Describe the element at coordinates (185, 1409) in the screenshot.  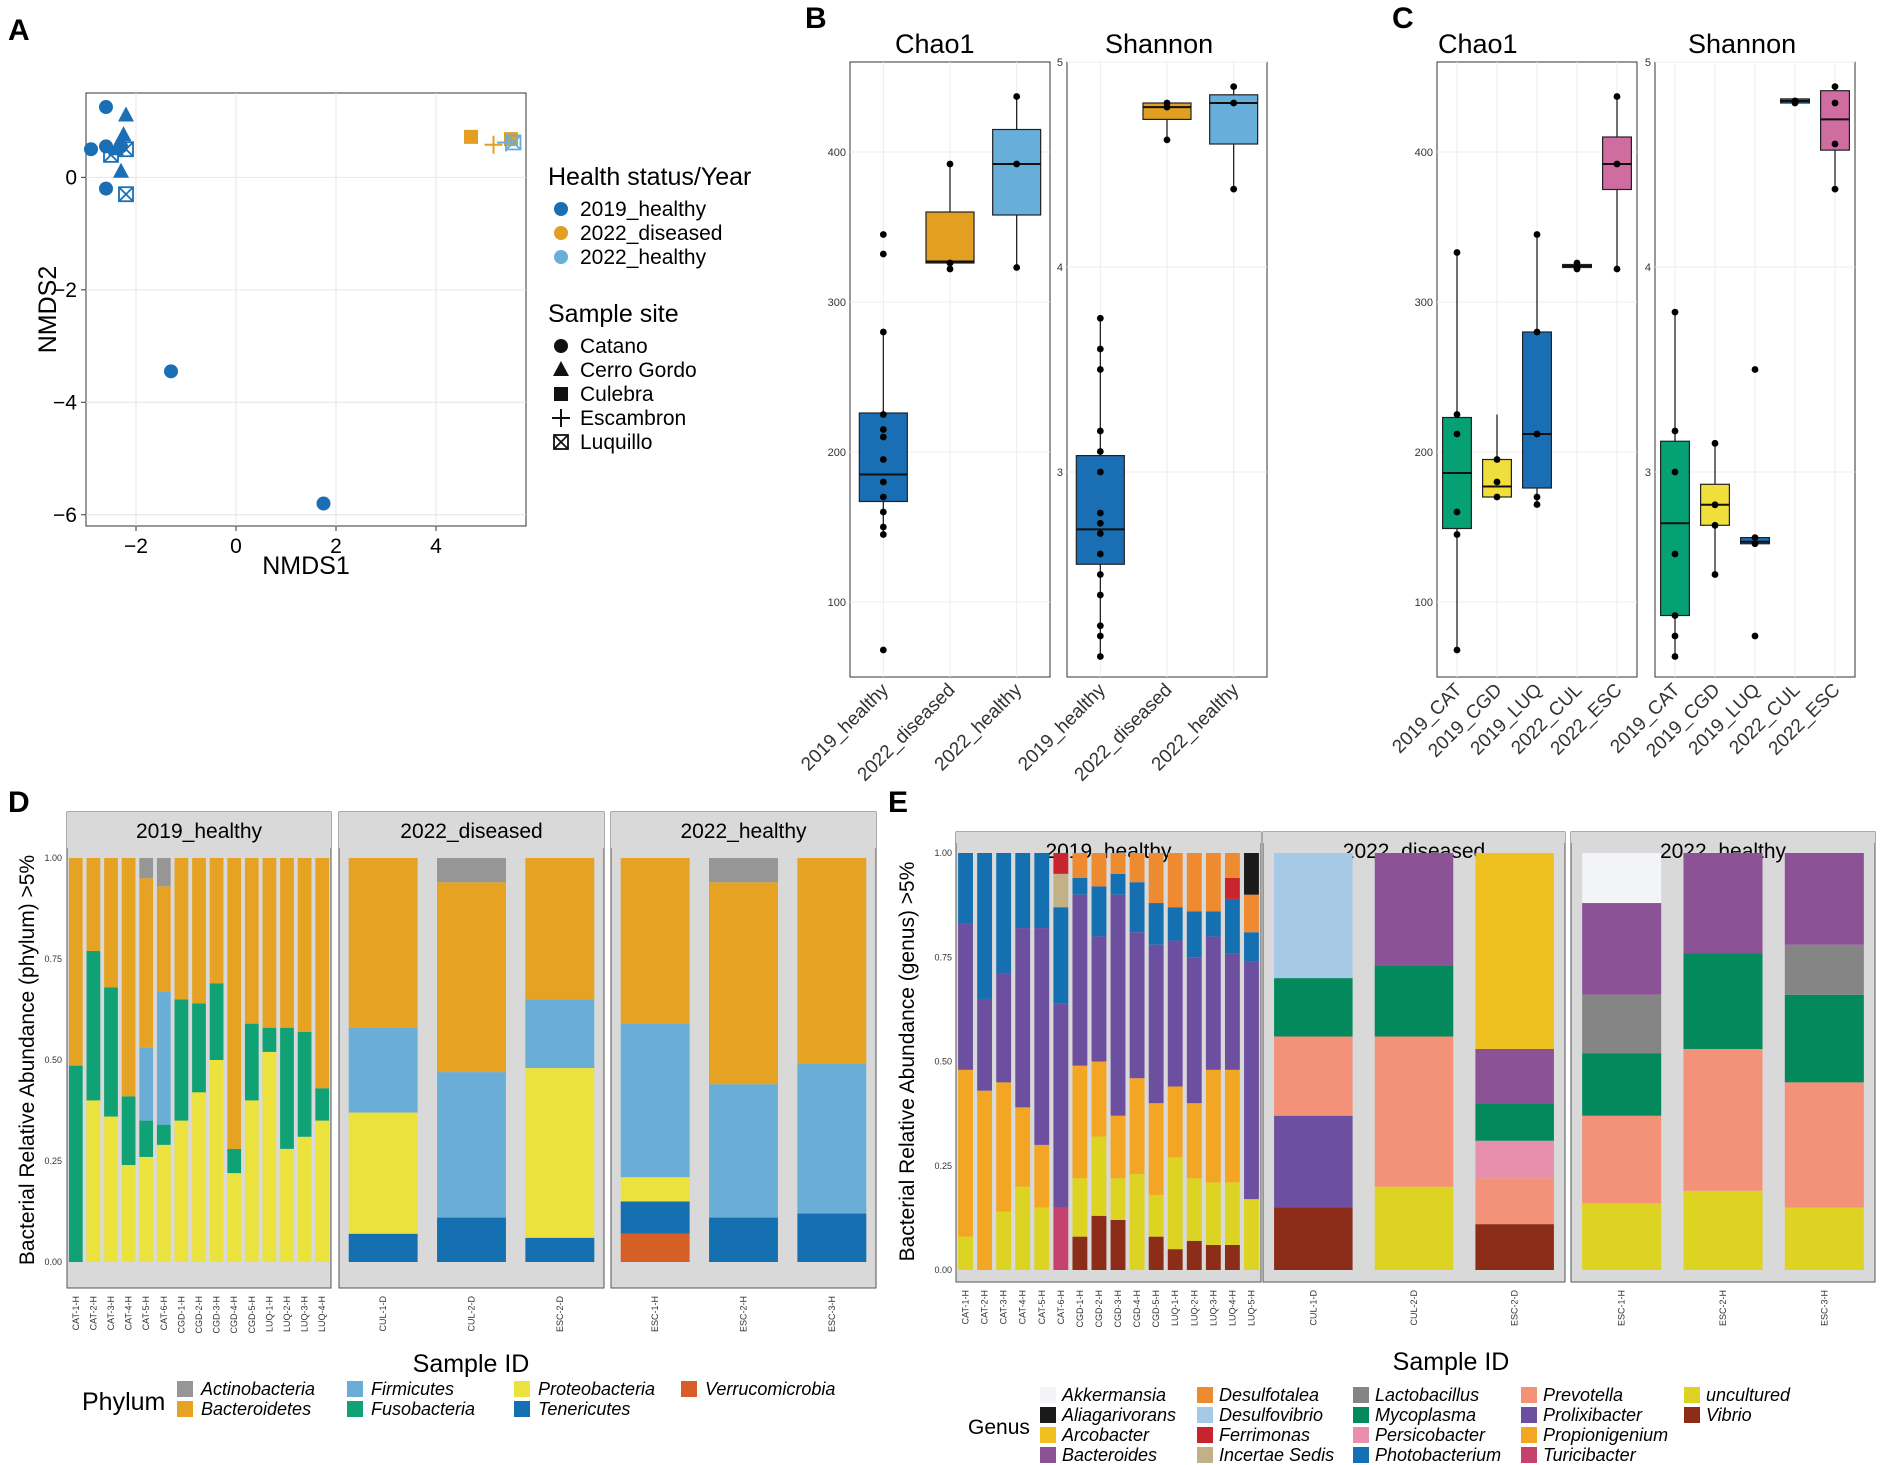
I see `legend-key-Bacteroidetes` at that location.